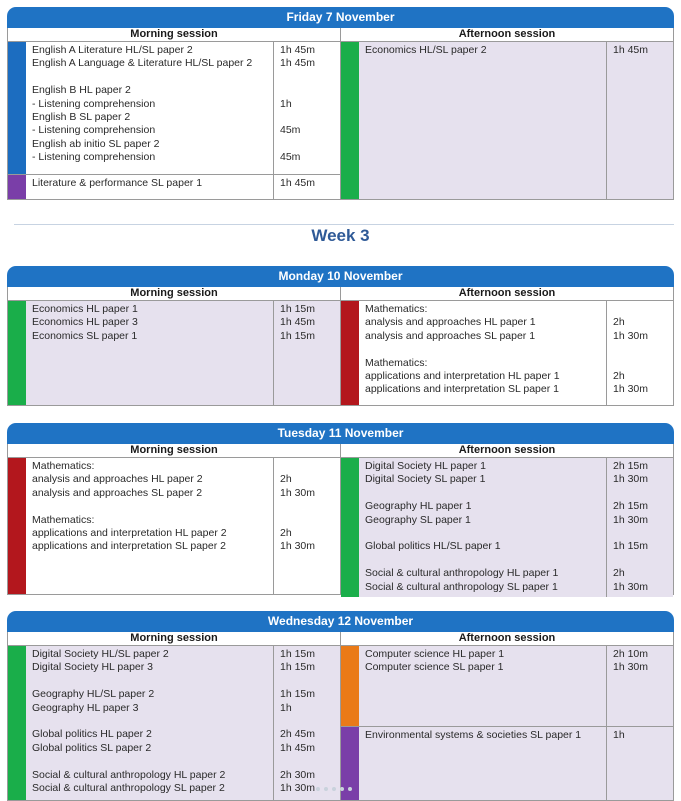 The image size is (681, 801). What do you see at coordinates (290, 157) in the screenshot?
I see `exam-duration: 45m` at bounding box center [290, 157].